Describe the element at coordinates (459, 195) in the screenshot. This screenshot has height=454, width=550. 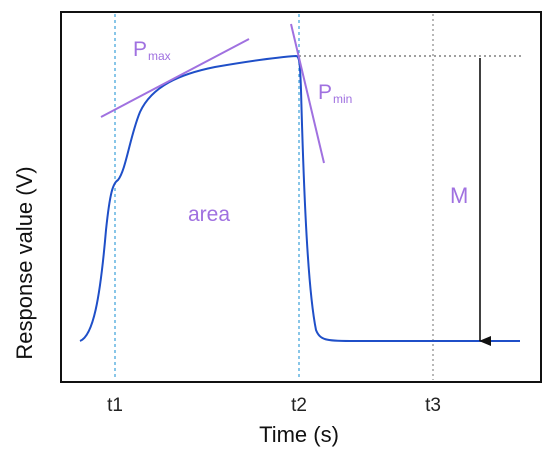
I see `magnitude-label: M` at that location.